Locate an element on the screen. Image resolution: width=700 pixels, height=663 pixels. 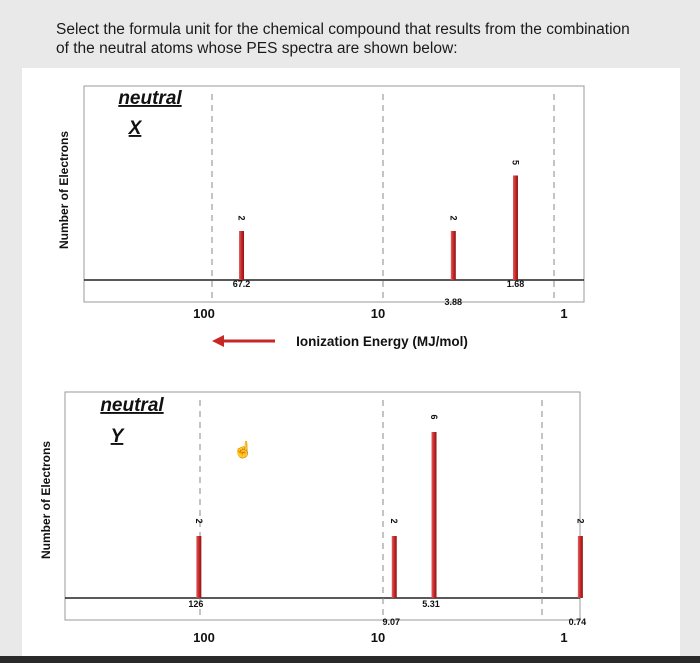
chart-1-y-axis-label: Number of Electrons is located at coordinates (64, 190).